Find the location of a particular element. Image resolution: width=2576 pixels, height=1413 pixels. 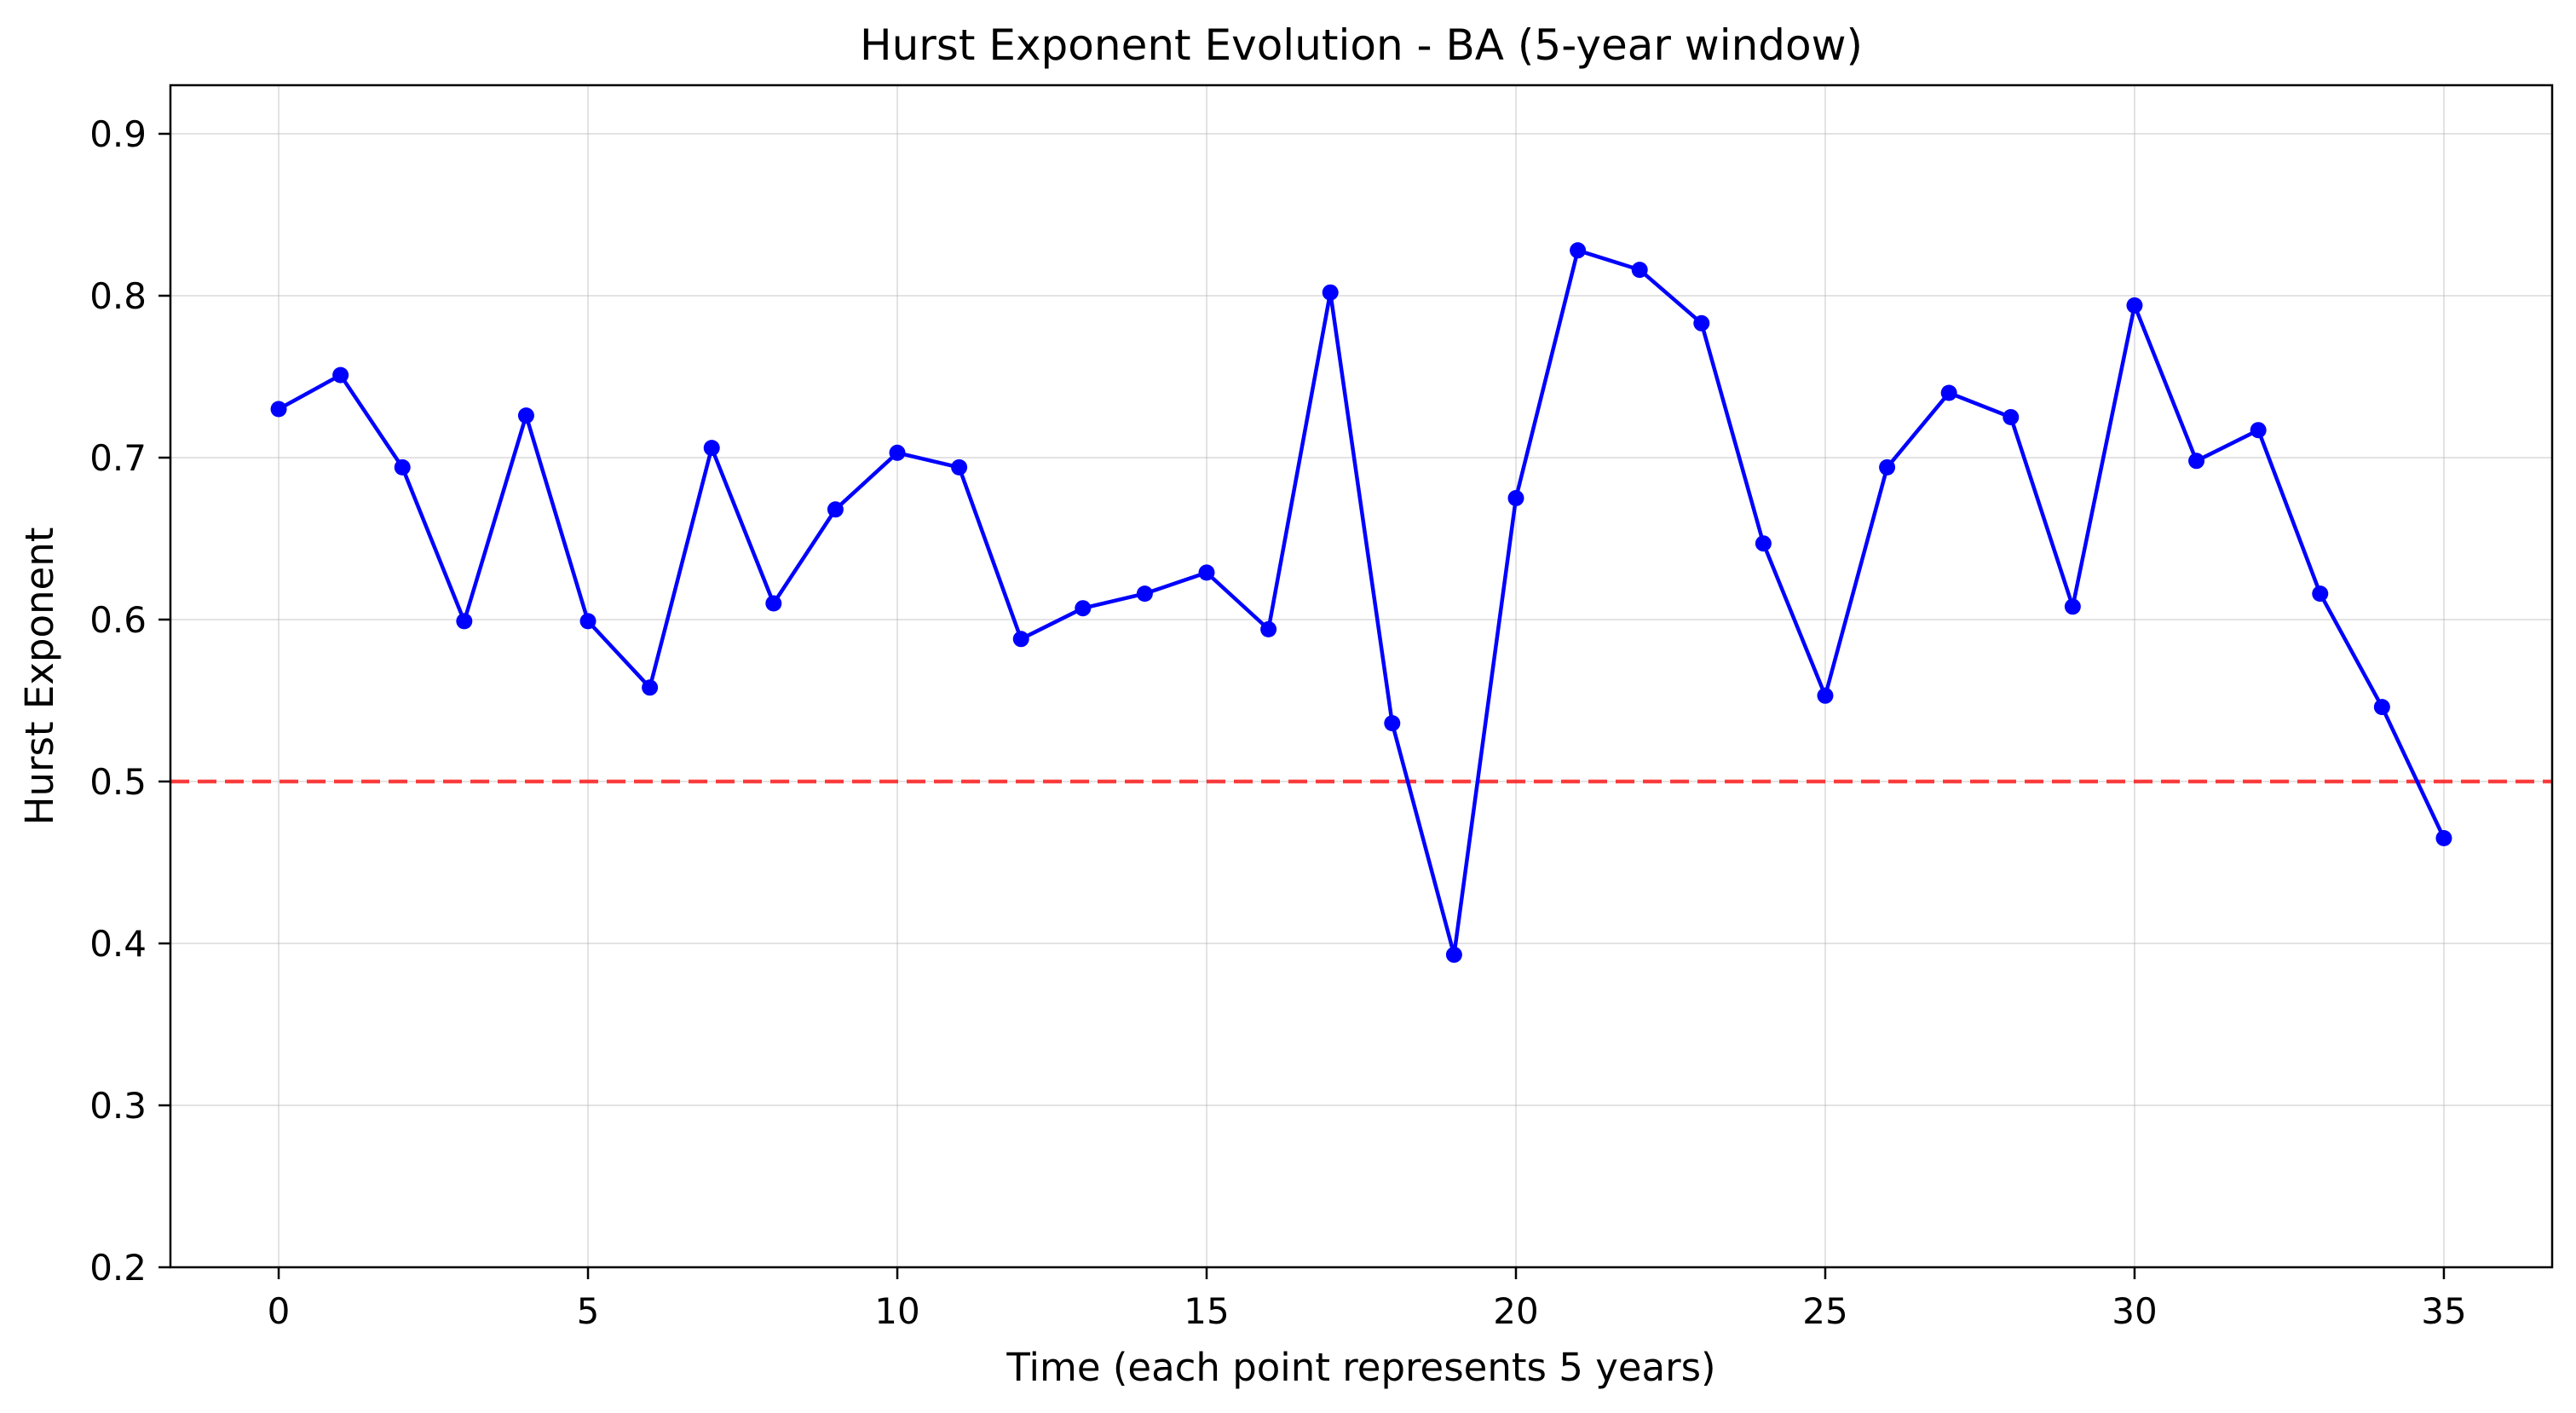

y-tick-label: 0.8 is located at coordinates (118, 296).